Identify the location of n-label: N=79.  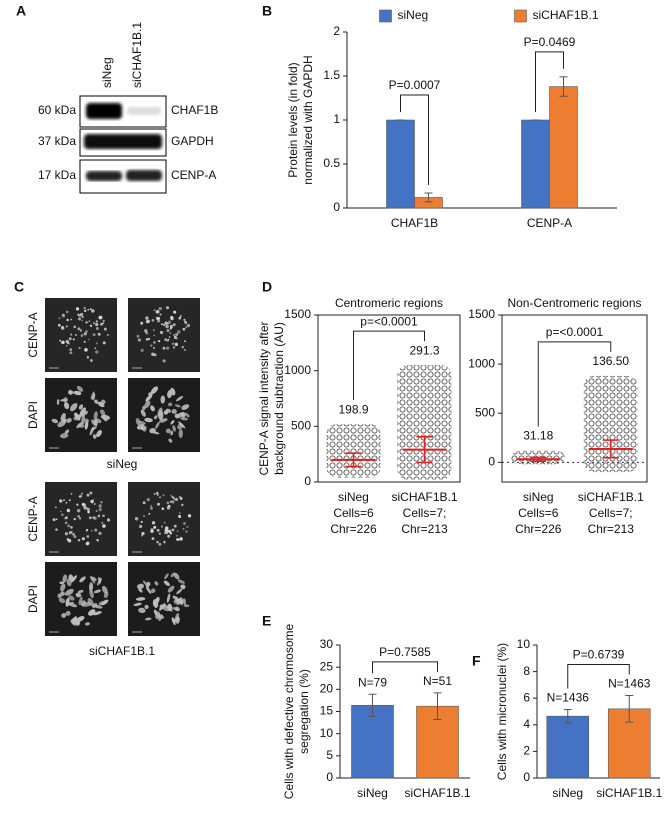
(372, 682).